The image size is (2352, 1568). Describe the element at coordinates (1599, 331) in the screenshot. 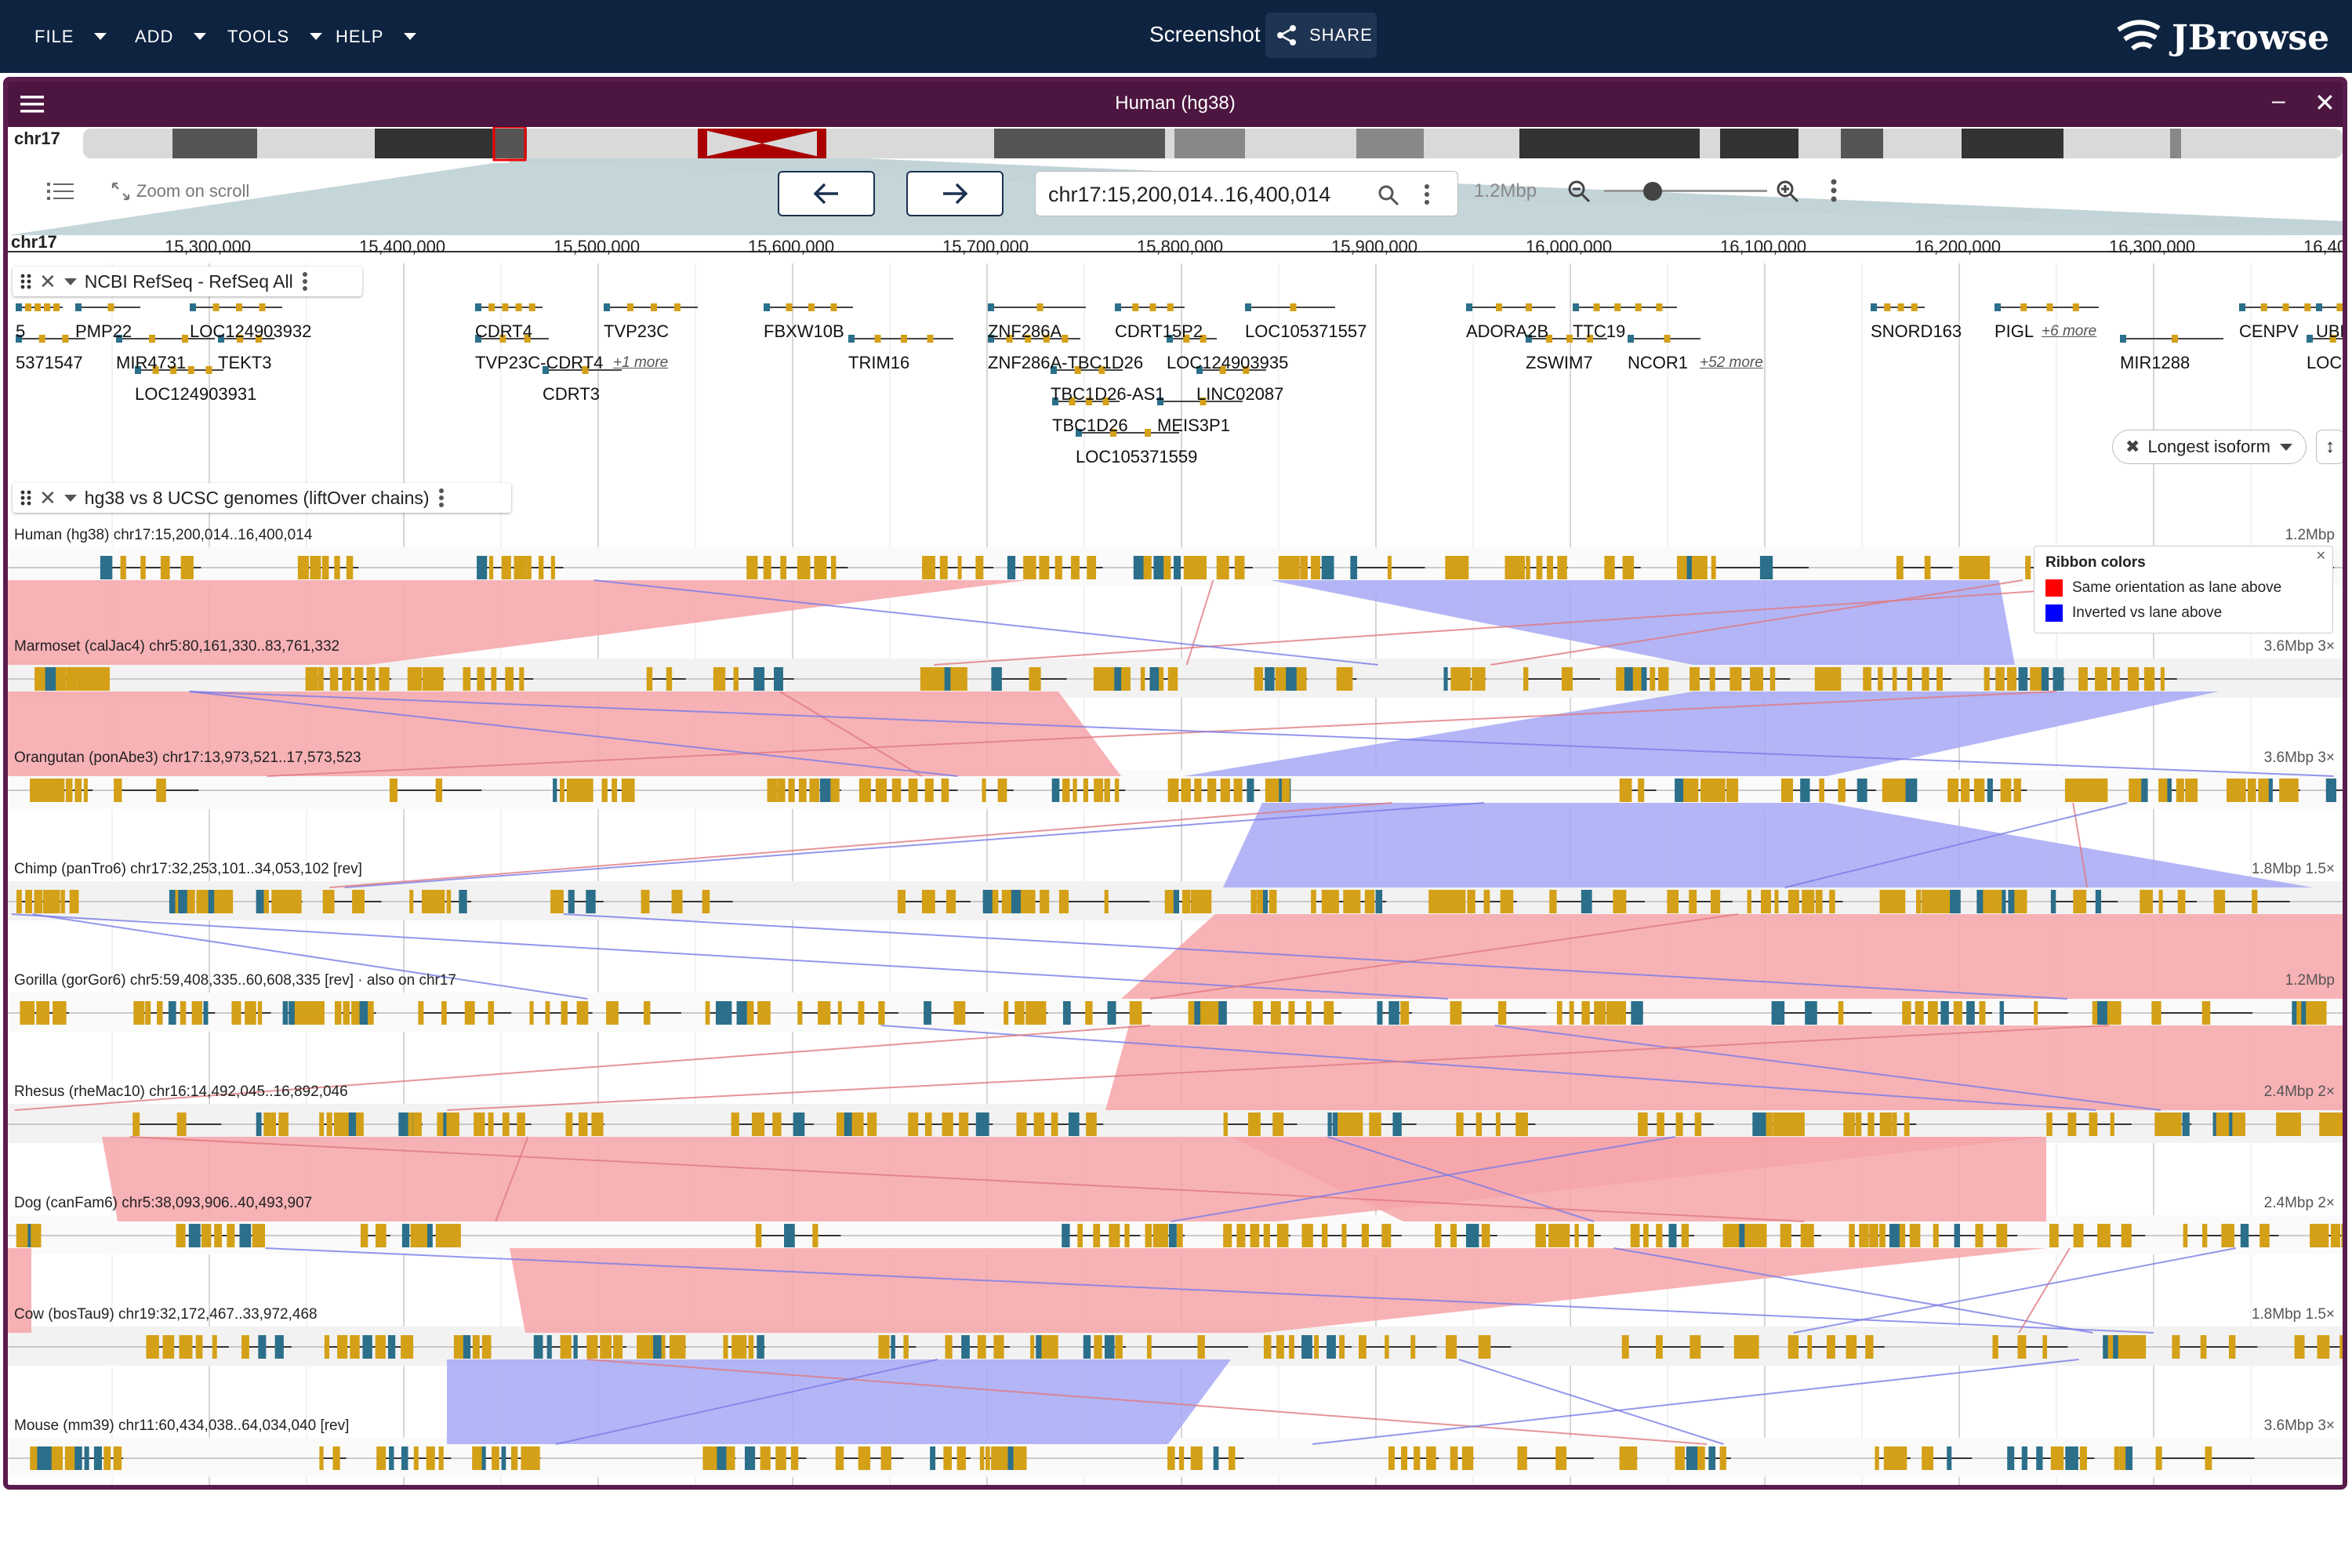

I see `gene-label: TTC19` at that location.